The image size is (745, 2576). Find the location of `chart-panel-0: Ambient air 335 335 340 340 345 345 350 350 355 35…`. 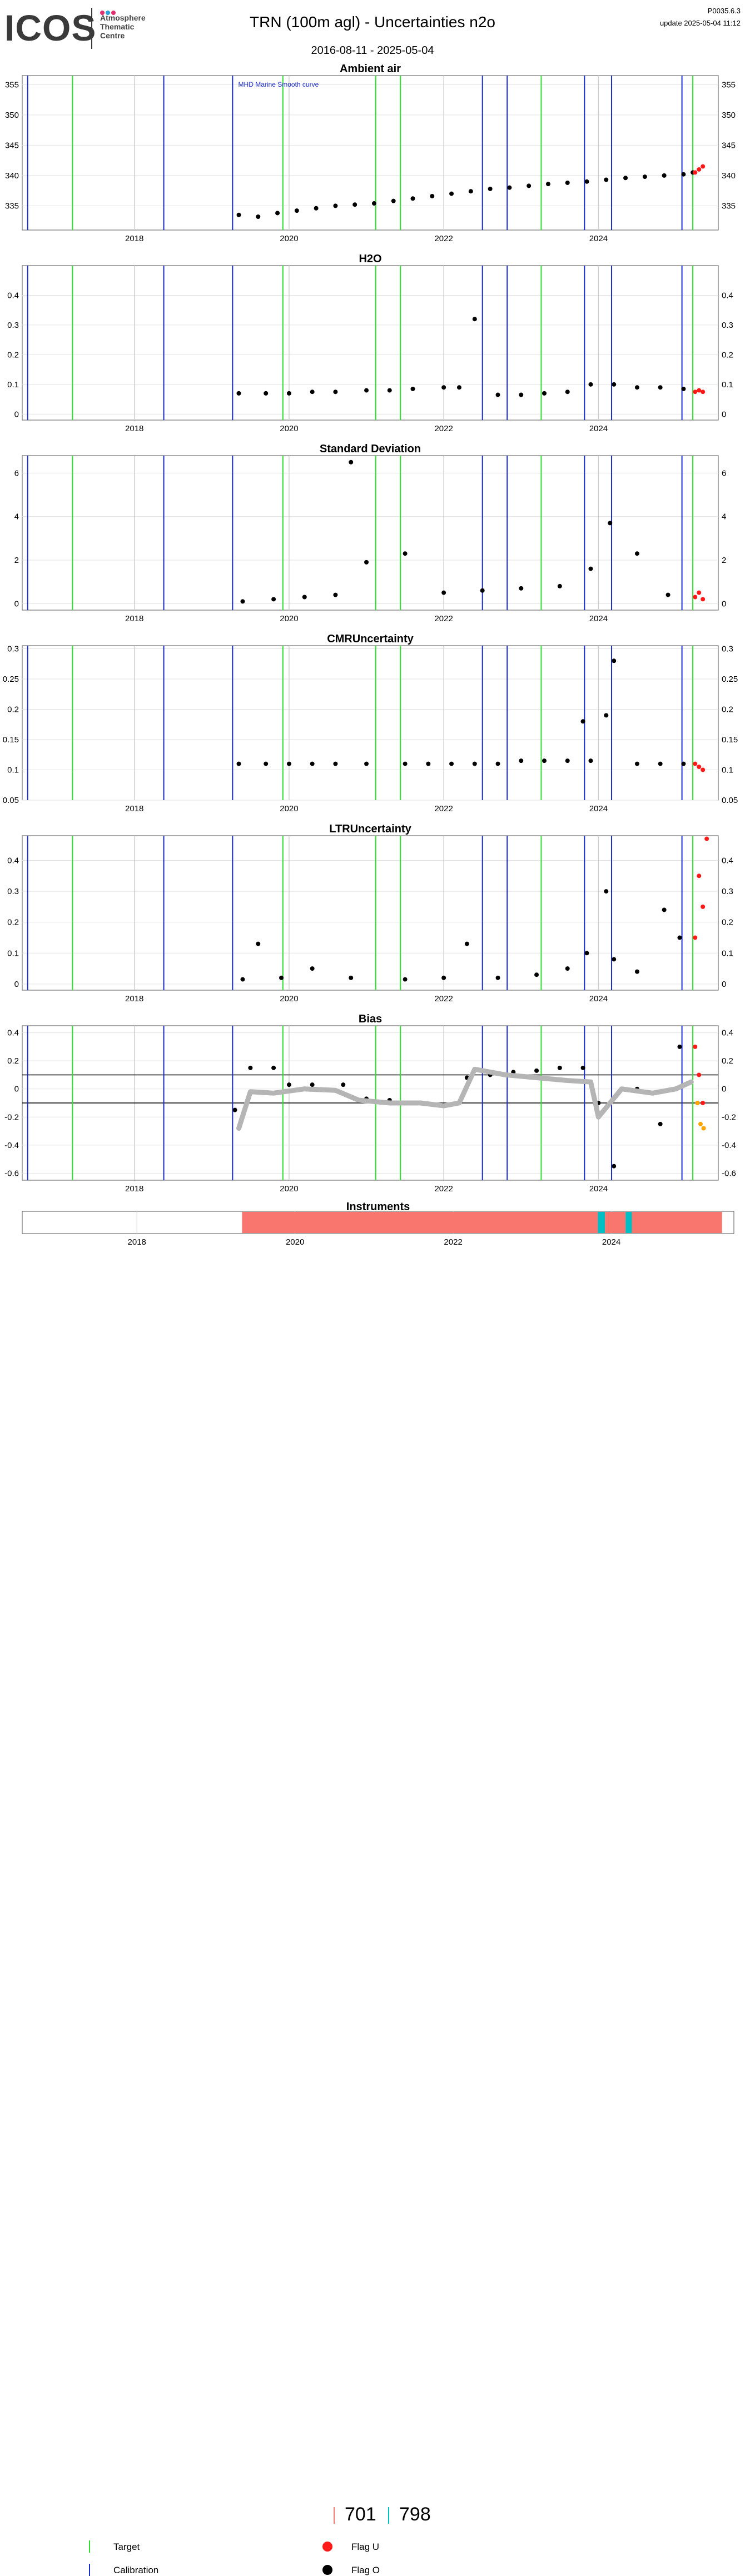

chart-panel-0: Ambient air 335 335 340 340 345 345 350 350 355 35… is located at coordinates (370, 153).